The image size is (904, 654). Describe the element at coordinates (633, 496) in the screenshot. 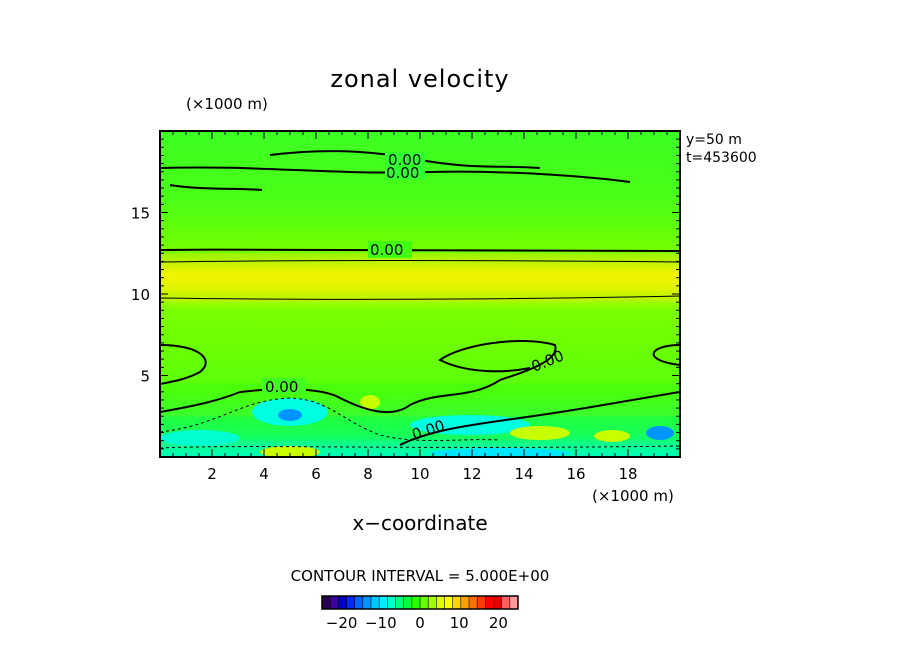

I see `x-unit-label: (×1000 m)` at that location.